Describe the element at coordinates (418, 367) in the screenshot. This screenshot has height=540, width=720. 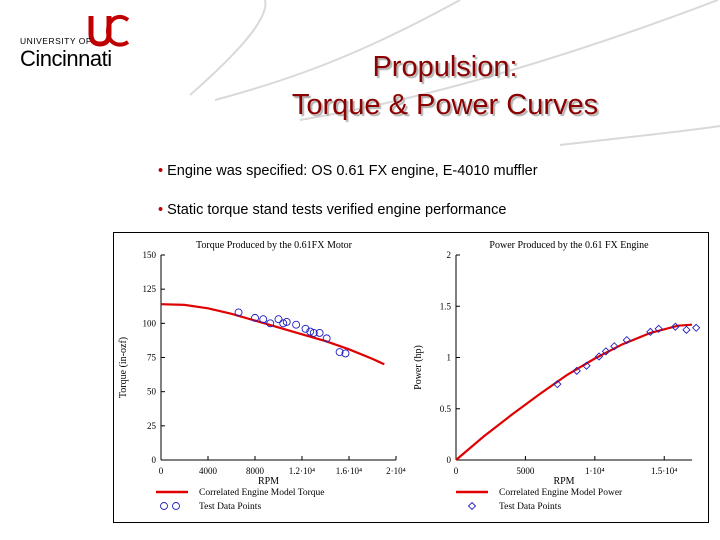
I see `y-axis-label: Power (hp)` at that location.